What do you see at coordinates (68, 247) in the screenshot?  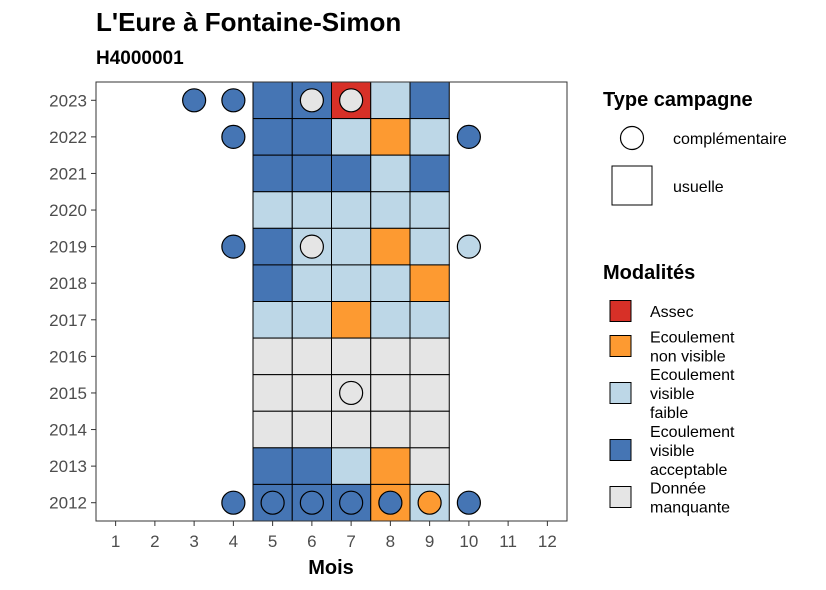 I see `y-tick-label-2019: 2019` at bounding box center [68, 247].